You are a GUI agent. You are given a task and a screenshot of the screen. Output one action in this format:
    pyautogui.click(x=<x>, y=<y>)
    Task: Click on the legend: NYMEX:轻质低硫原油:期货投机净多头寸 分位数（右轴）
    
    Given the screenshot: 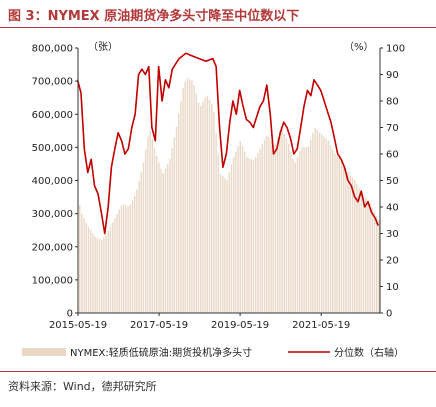 What is the action you would take?
    pyautogui.click(x=213, y=352)
    